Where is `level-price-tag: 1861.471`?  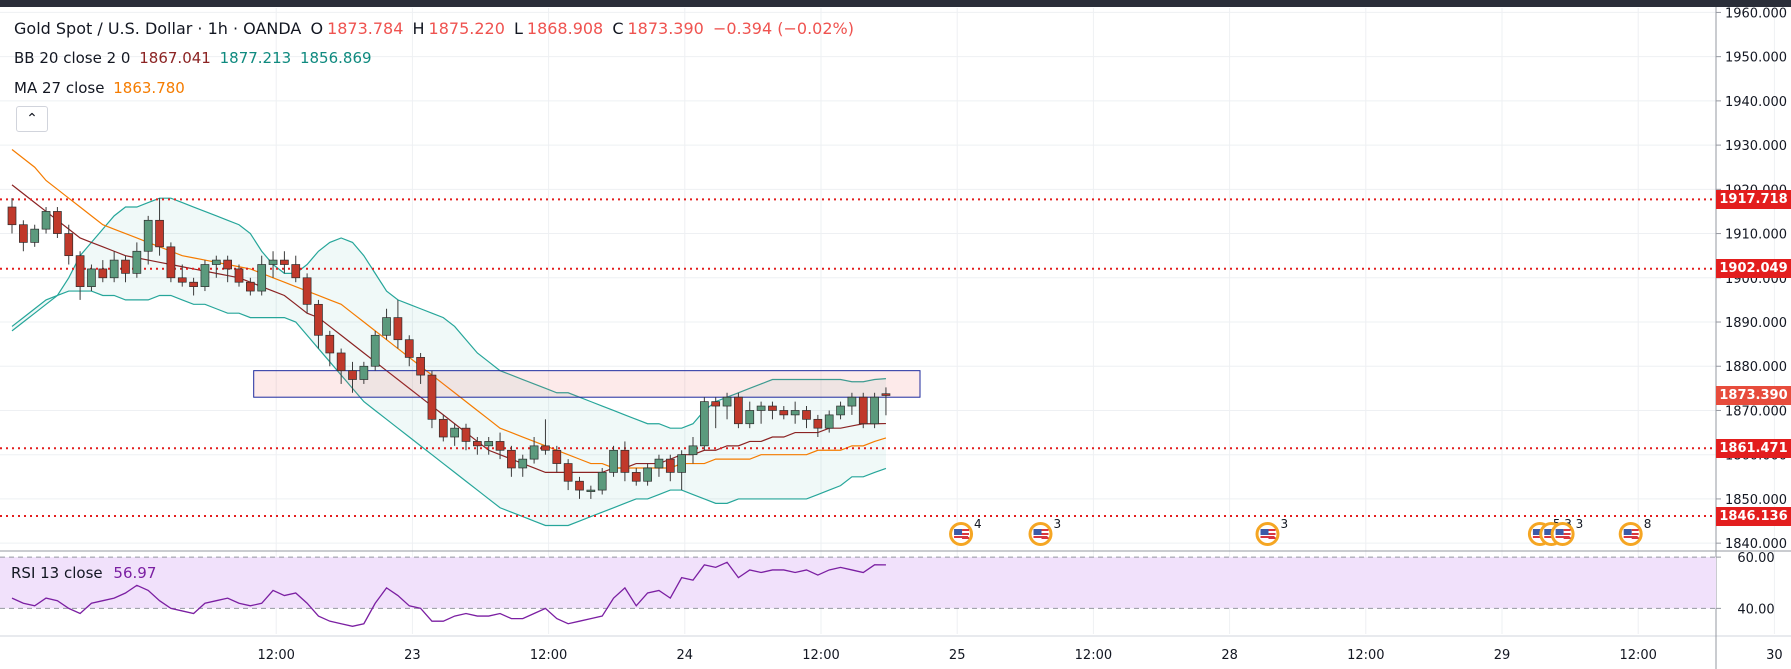 level-price-tag: 1861.471 is located at coordinates (1753, 448).